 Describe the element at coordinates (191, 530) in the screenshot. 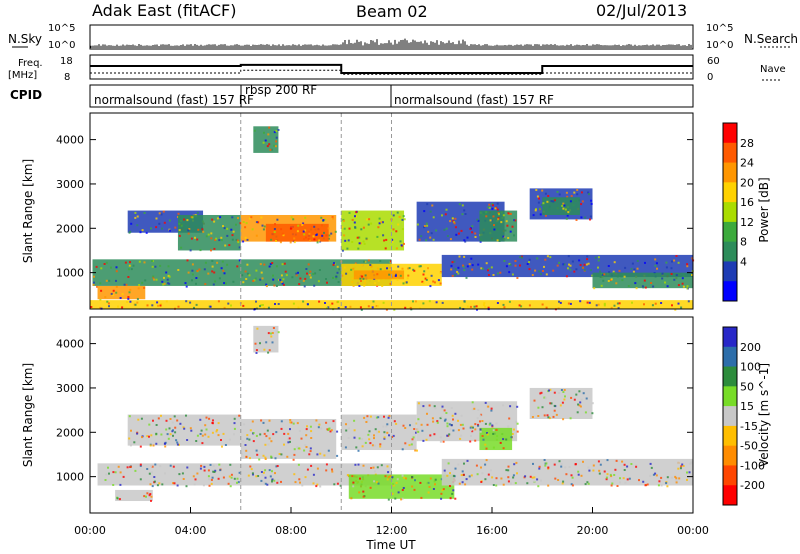

I see `time-tick-label: 04:00` at that location.